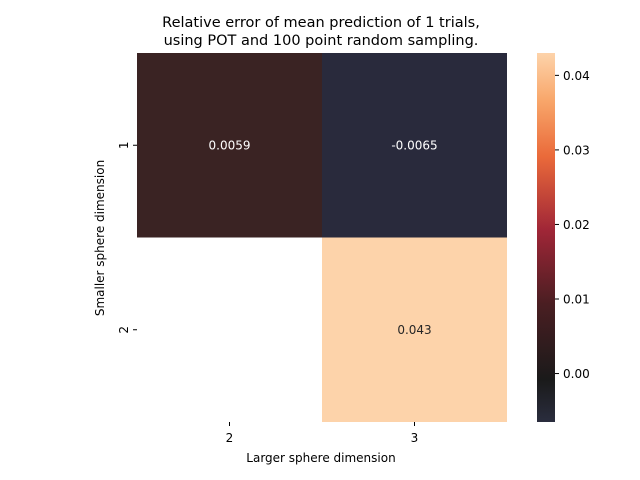  Describe the element at coordinates (415, 438) in the screenshot. I see `x-tick-label: 3` at that location.